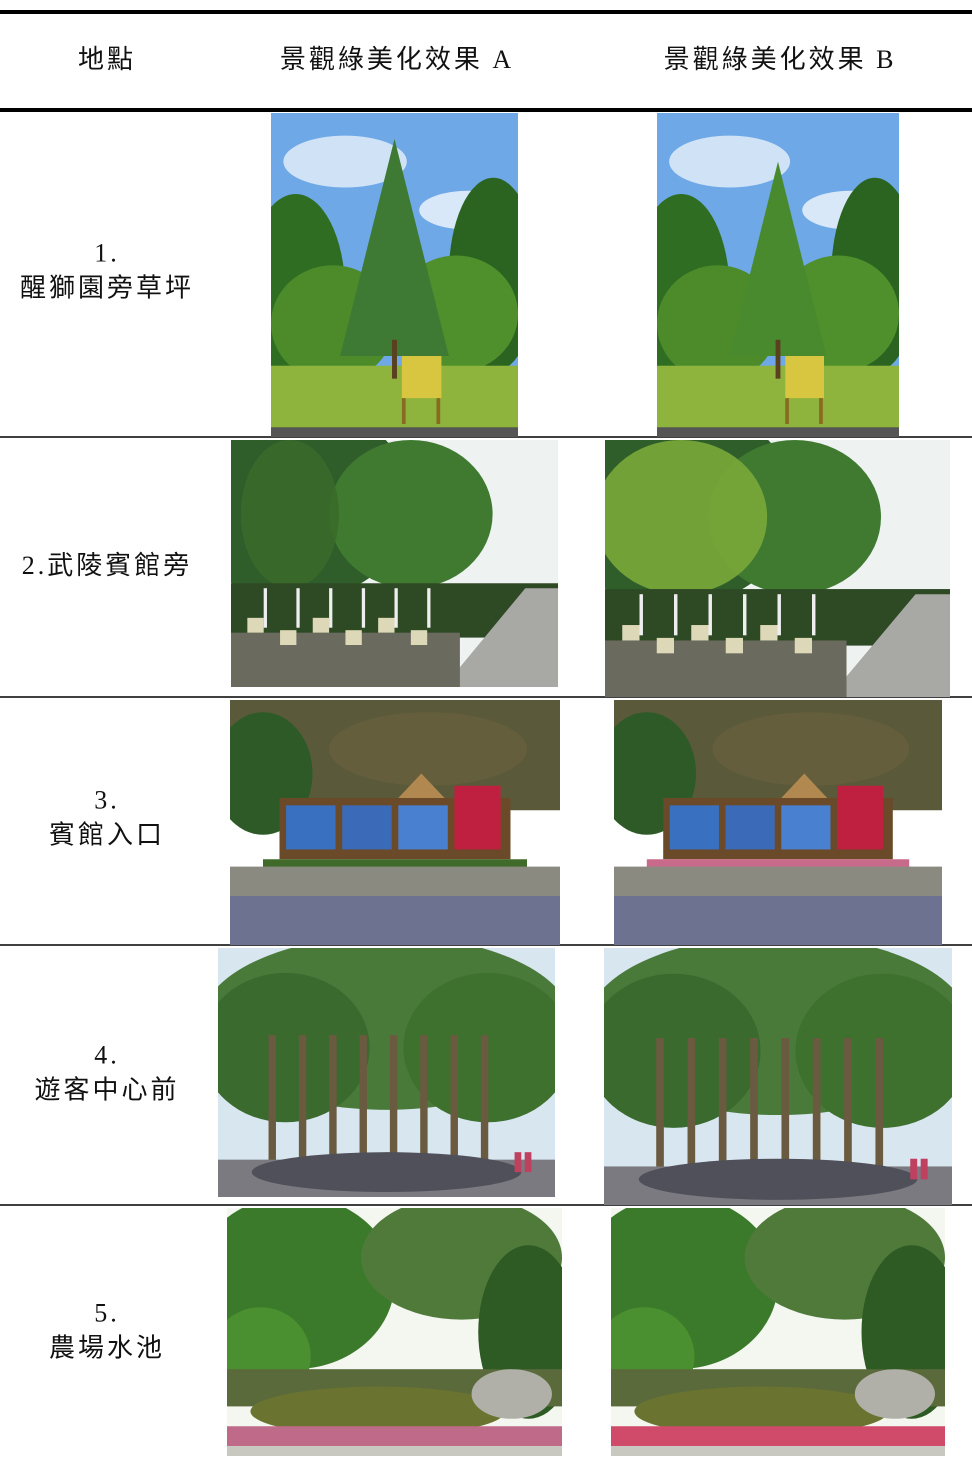 This screenshot has height=1461, width=972. Describe the element at coordinates (107, 1312) in the screenshot. I see `row-label: 5.` at that location.